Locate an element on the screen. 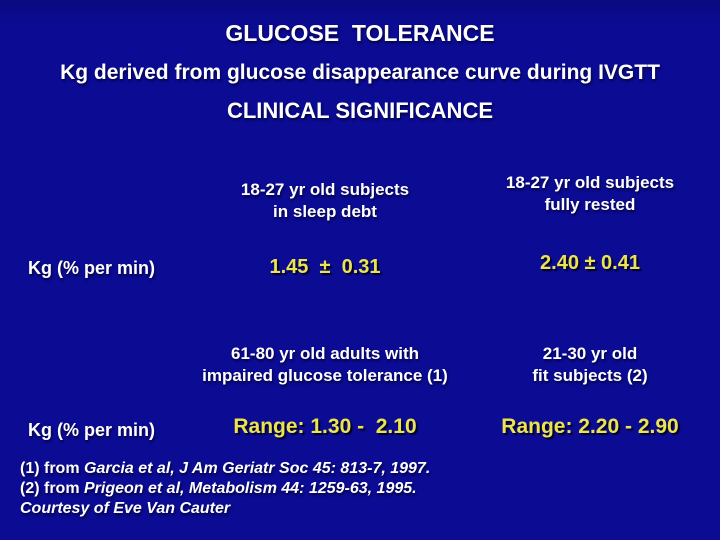 The width and height of the screenshot is (720, 540). table2-col2-value: Range: 2.20 - 2.90 is located at coordinates (590, 426).